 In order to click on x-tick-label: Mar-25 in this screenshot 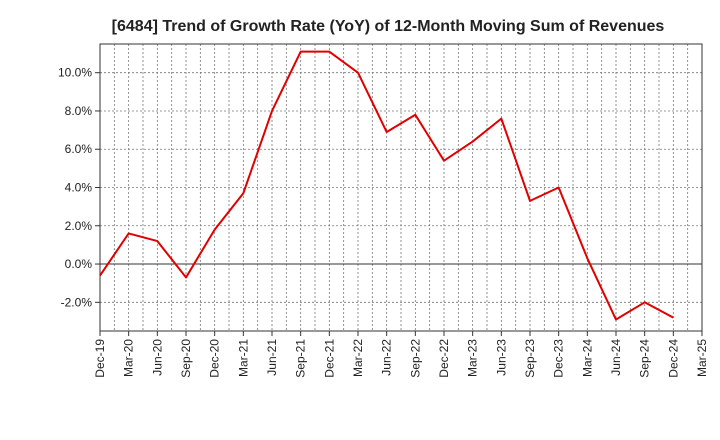, I will do `click(702, 358)`.